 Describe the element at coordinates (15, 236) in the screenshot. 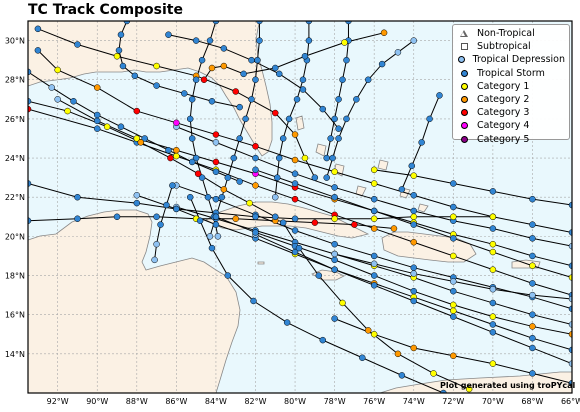

I see `lat-tick-label: 20°N` at that location.